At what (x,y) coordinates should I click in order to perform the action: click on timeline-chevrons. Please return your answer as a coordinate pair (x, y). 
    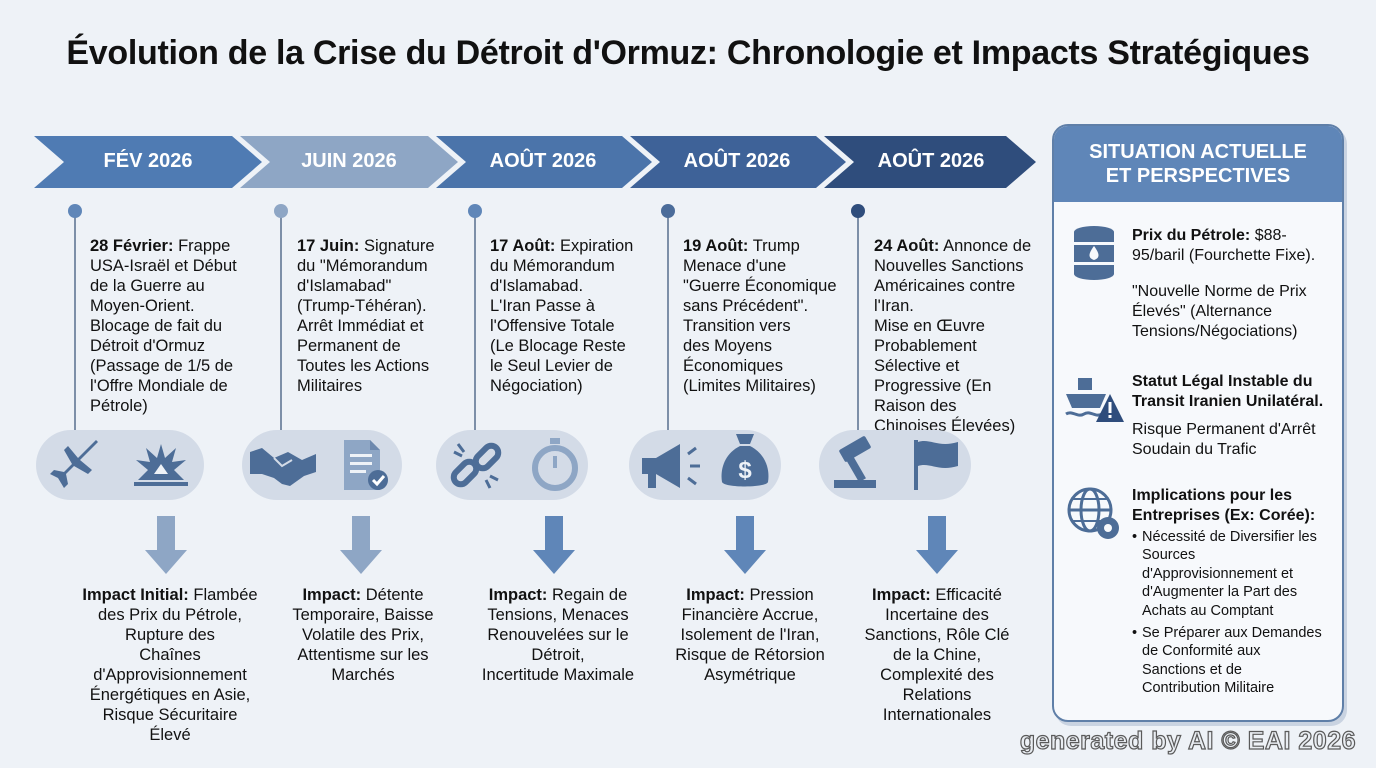
    Looking at the image, I should click on (539, 162).